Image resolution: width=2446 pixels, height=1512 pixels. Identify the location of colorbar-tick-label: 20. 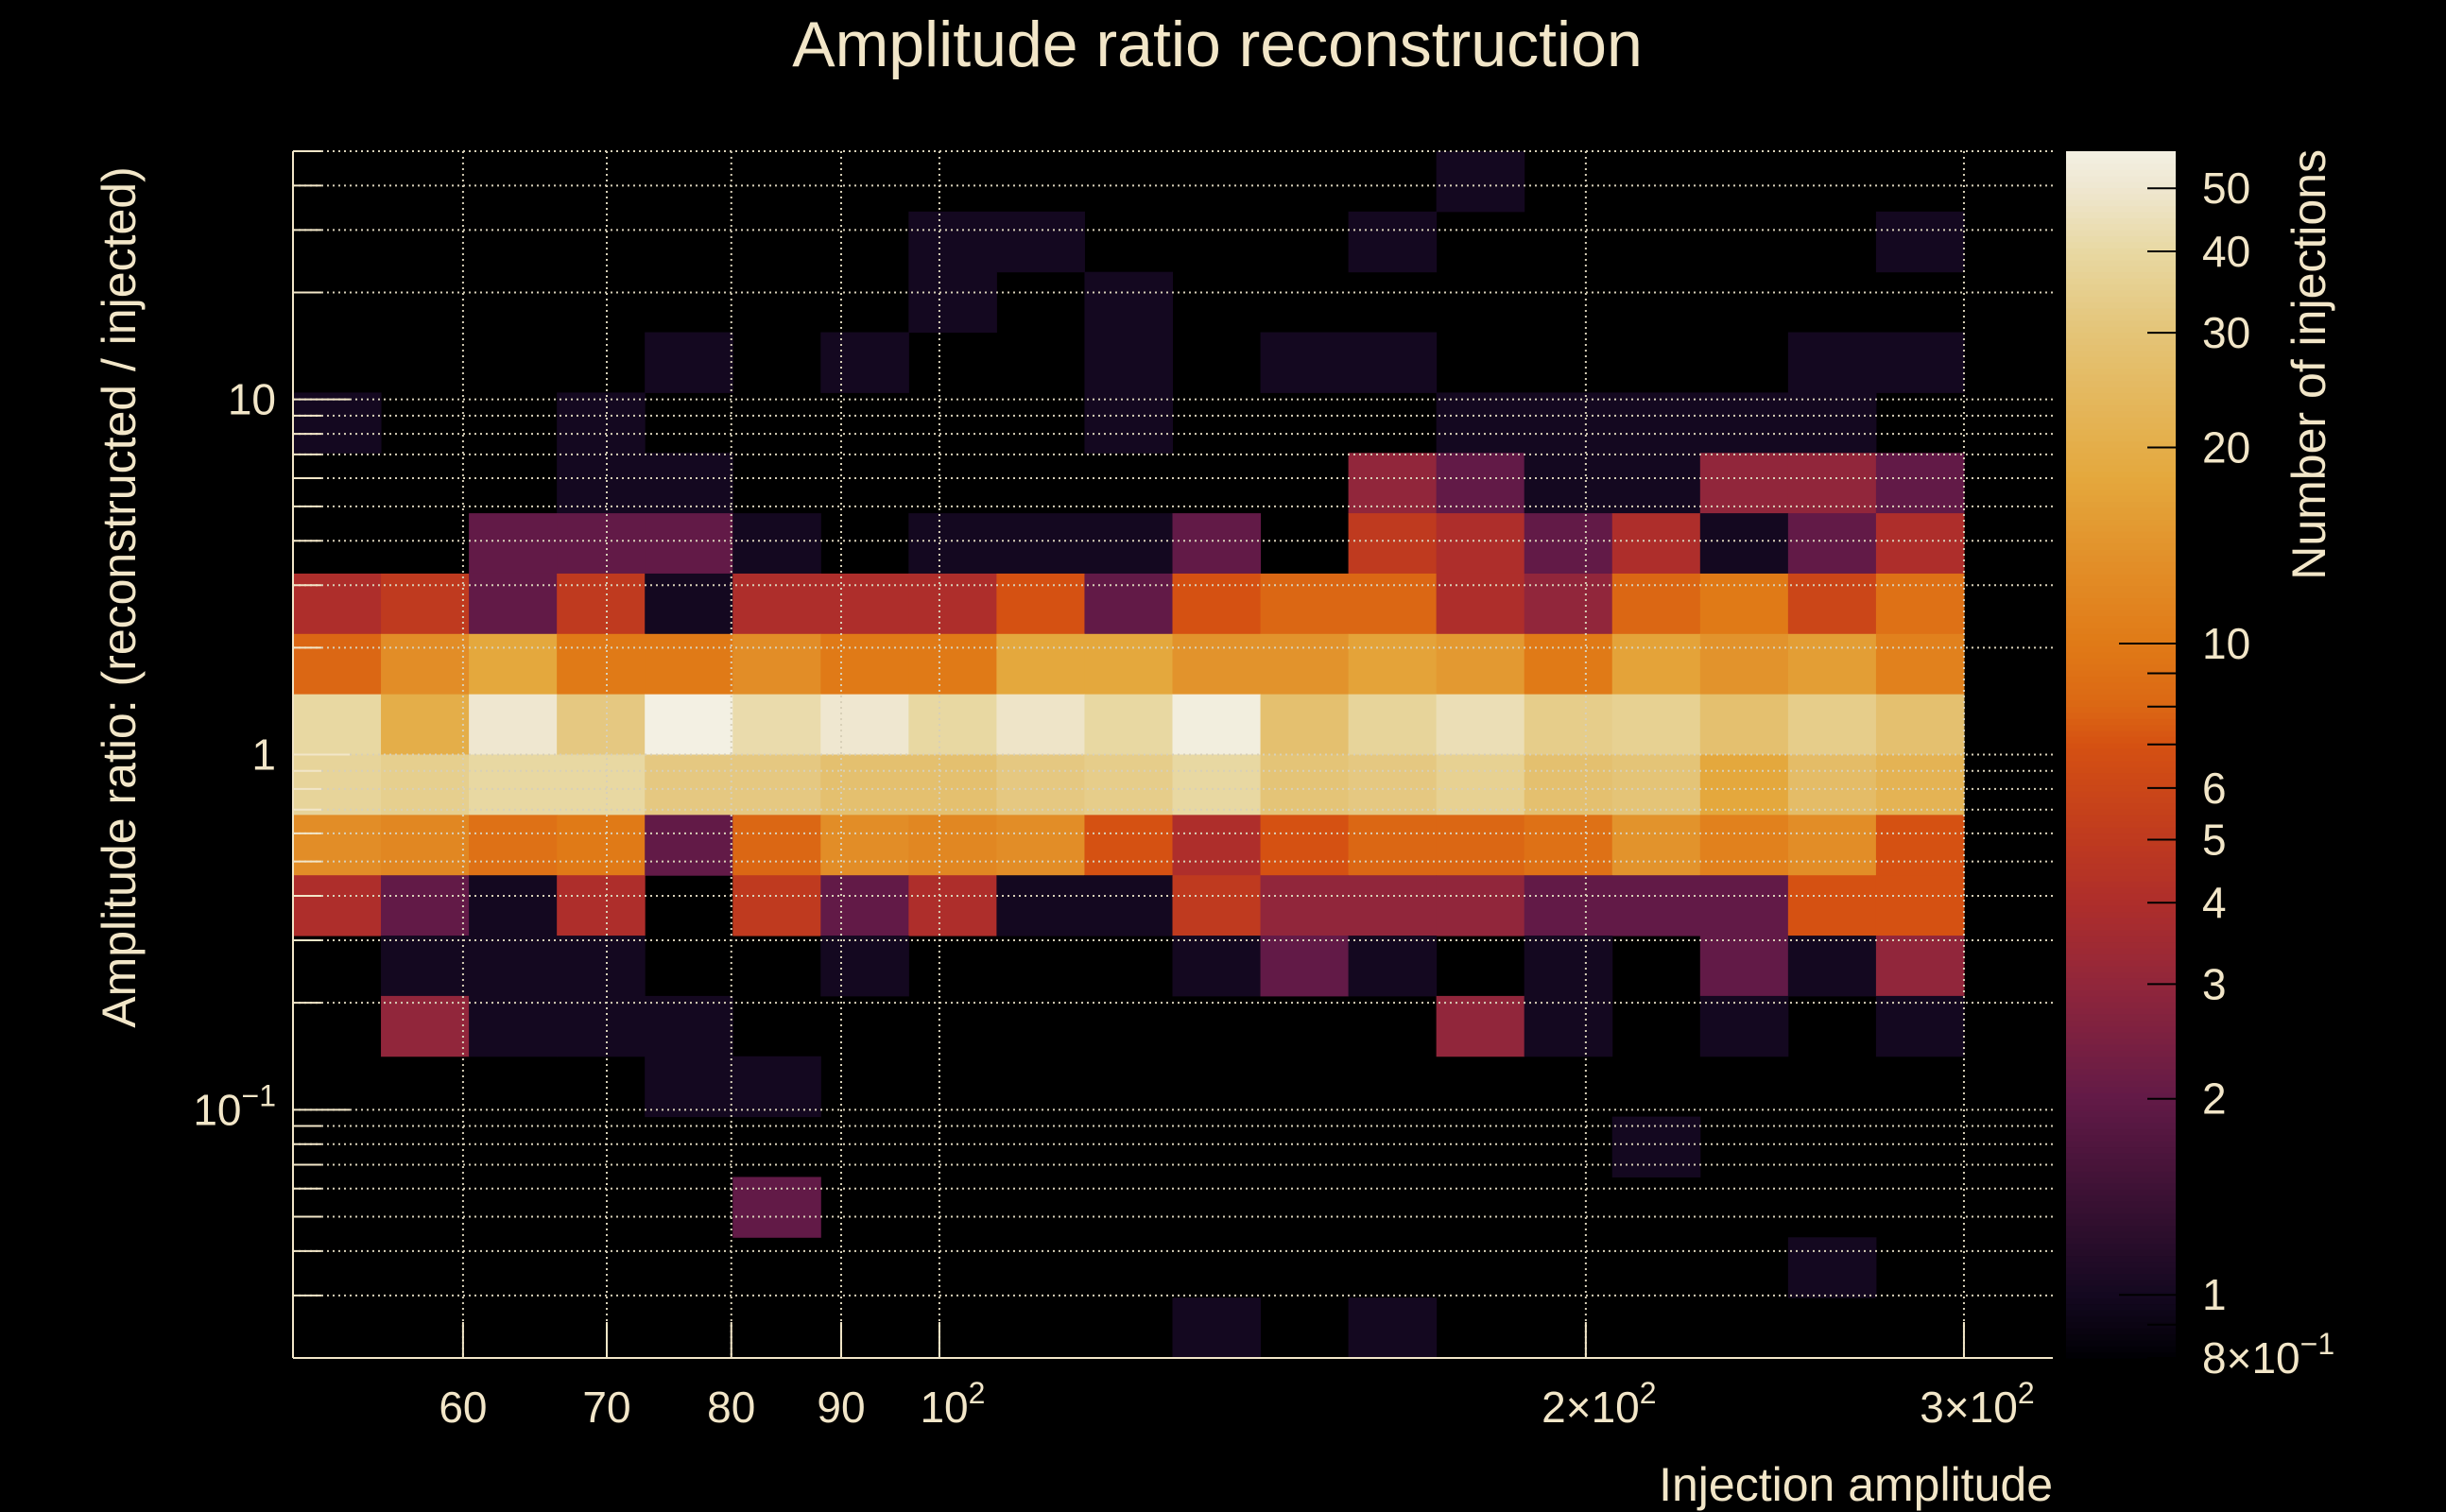
(2226, 447).